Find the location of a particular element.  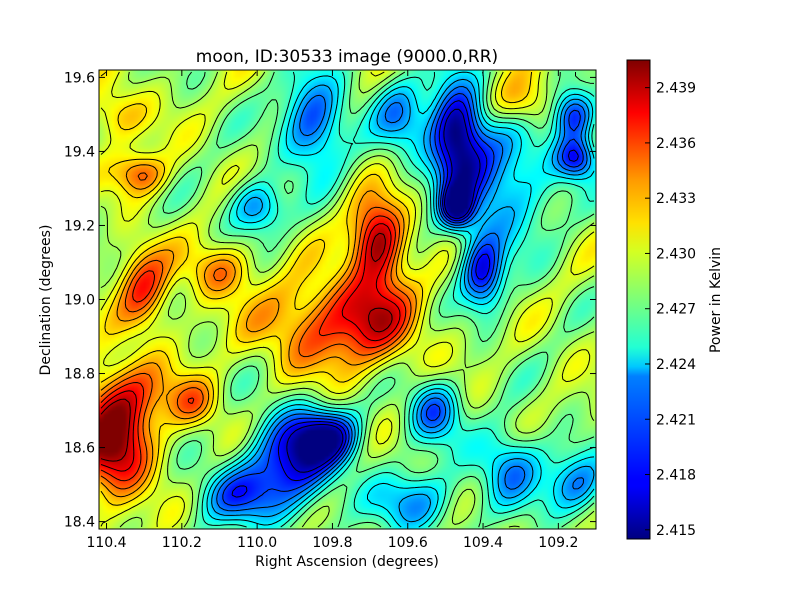

y-tick-label: 19.6 is located at coordinates (79, 78).